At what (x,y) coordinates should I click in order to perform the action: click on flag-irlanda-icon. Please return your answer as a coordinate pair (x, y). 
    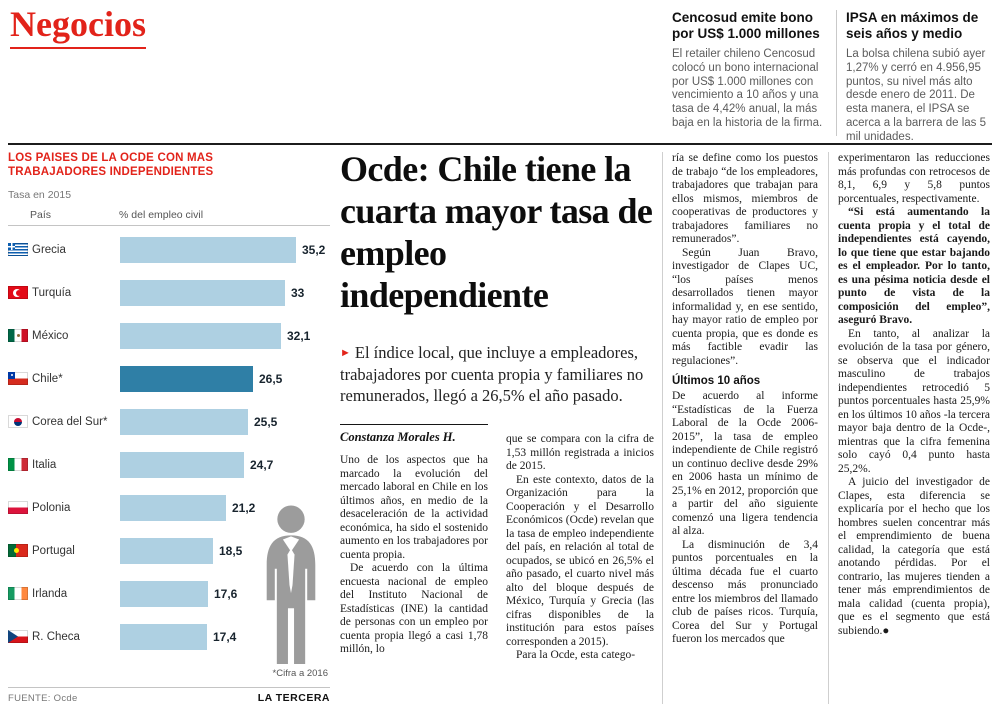
    Looking at the image, I should click on (18, 593).